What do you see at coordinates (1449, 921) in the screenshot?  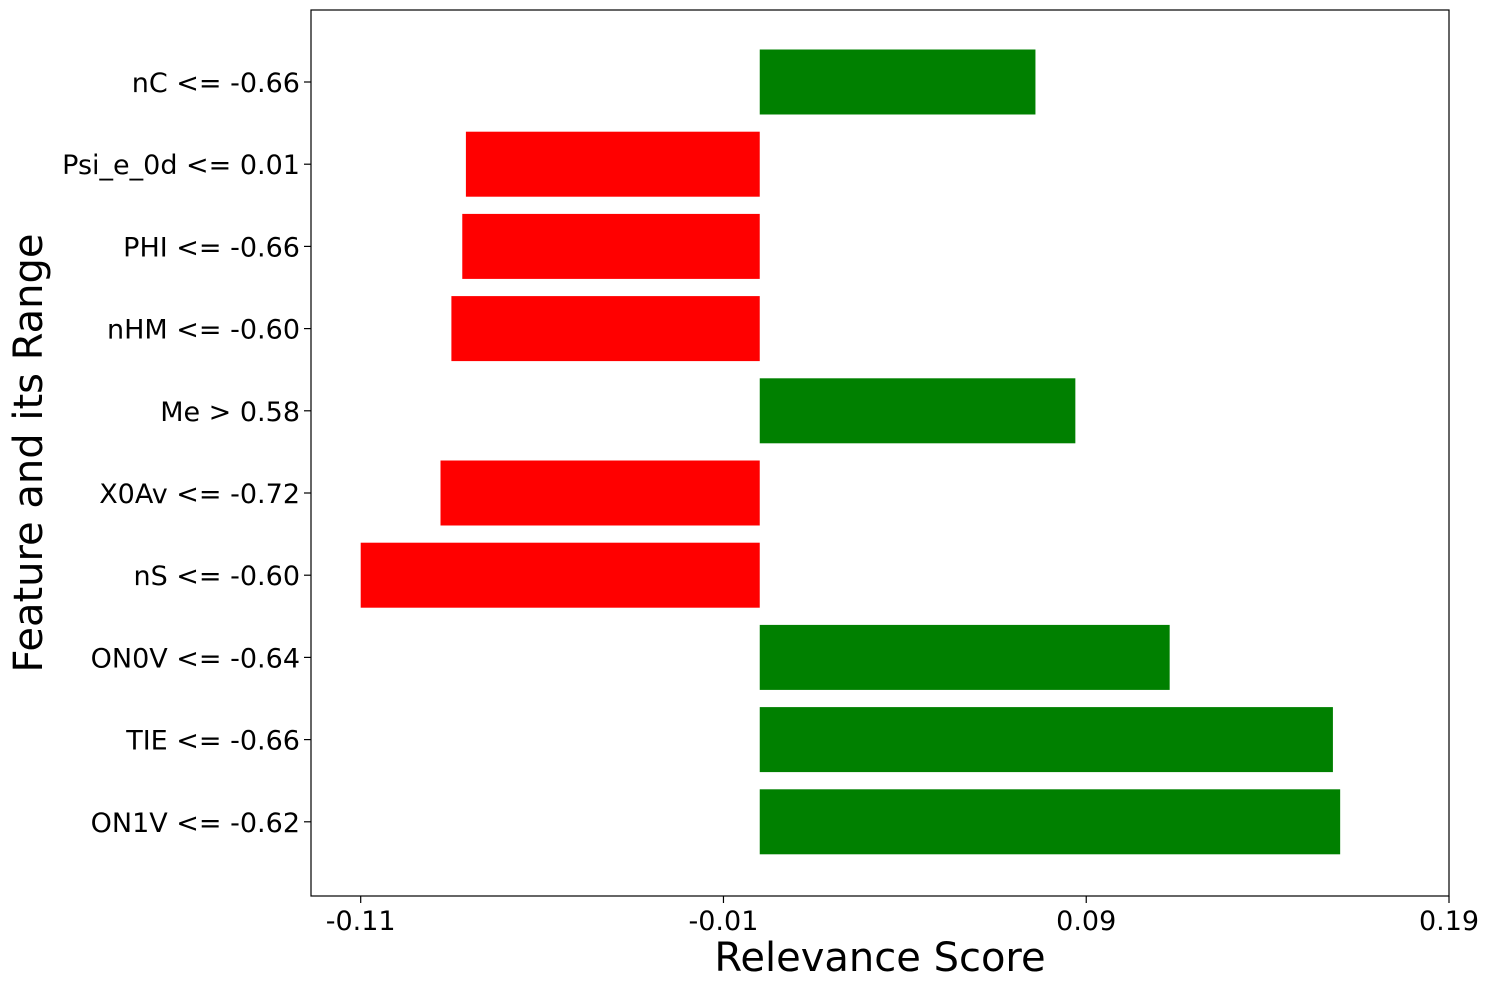 I see `x-tick-label: 0.19` at bounding box center [1449, 921].